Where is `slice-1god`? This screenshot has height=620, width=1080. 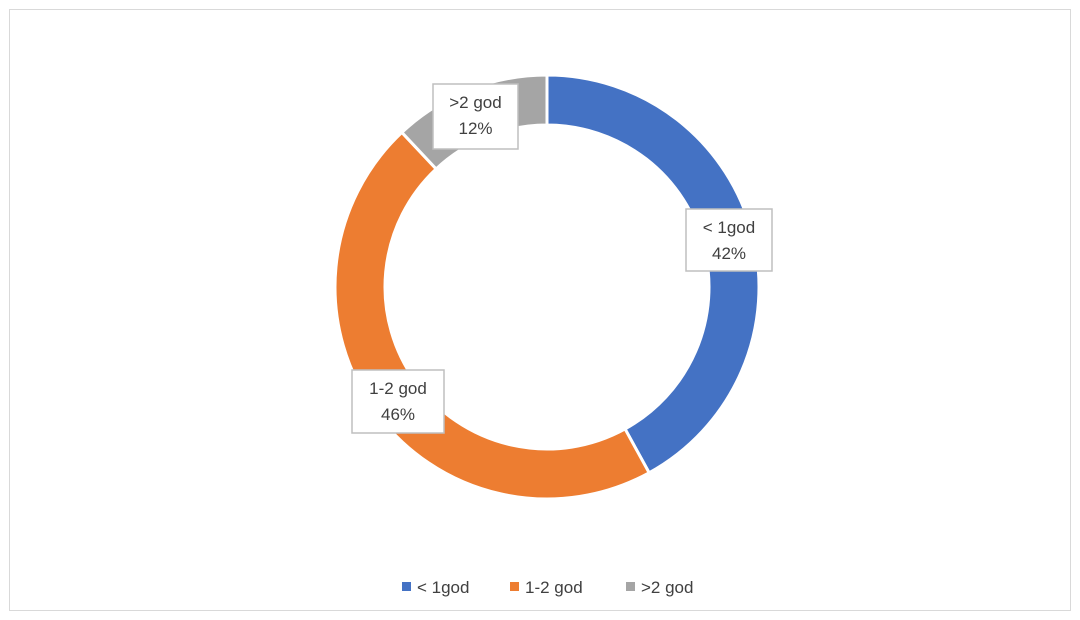 slice-1god is located at coordinates (653, 274).